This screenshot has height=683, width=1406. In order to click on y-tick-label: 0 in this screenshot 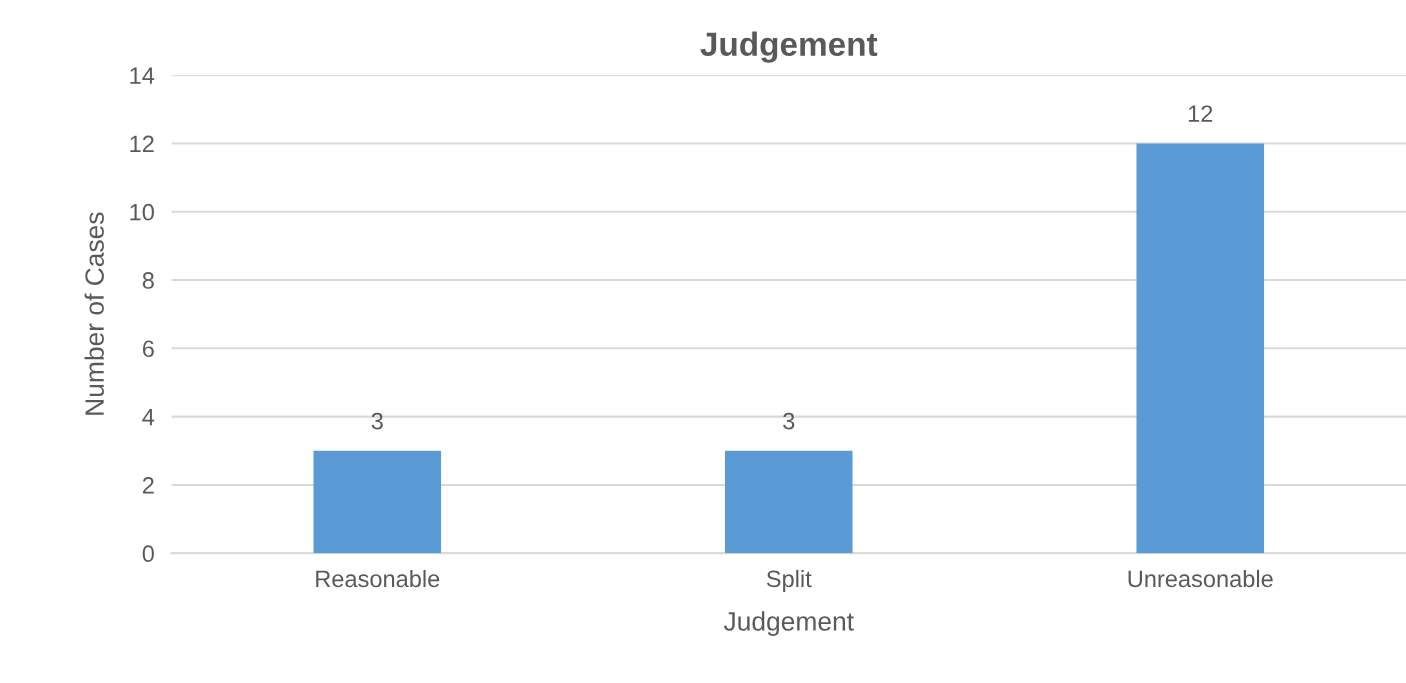, I will do `click(148, 554)`.